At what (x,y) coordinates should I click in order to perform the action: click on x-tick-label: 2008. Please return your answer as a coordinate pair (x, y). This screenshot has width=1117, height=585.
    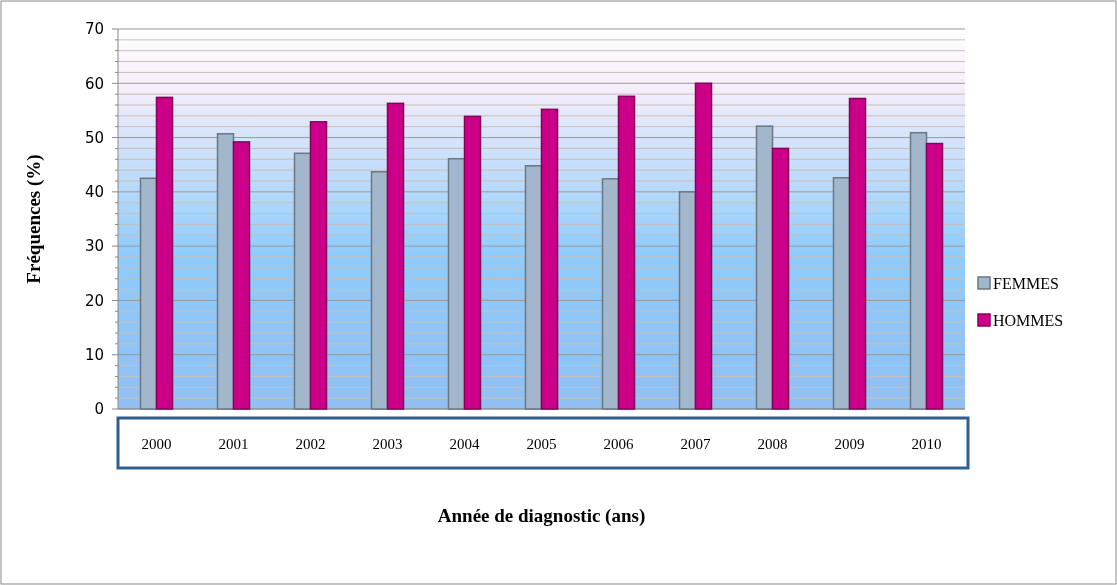
    Looking at the image, I should click on (772, 444).